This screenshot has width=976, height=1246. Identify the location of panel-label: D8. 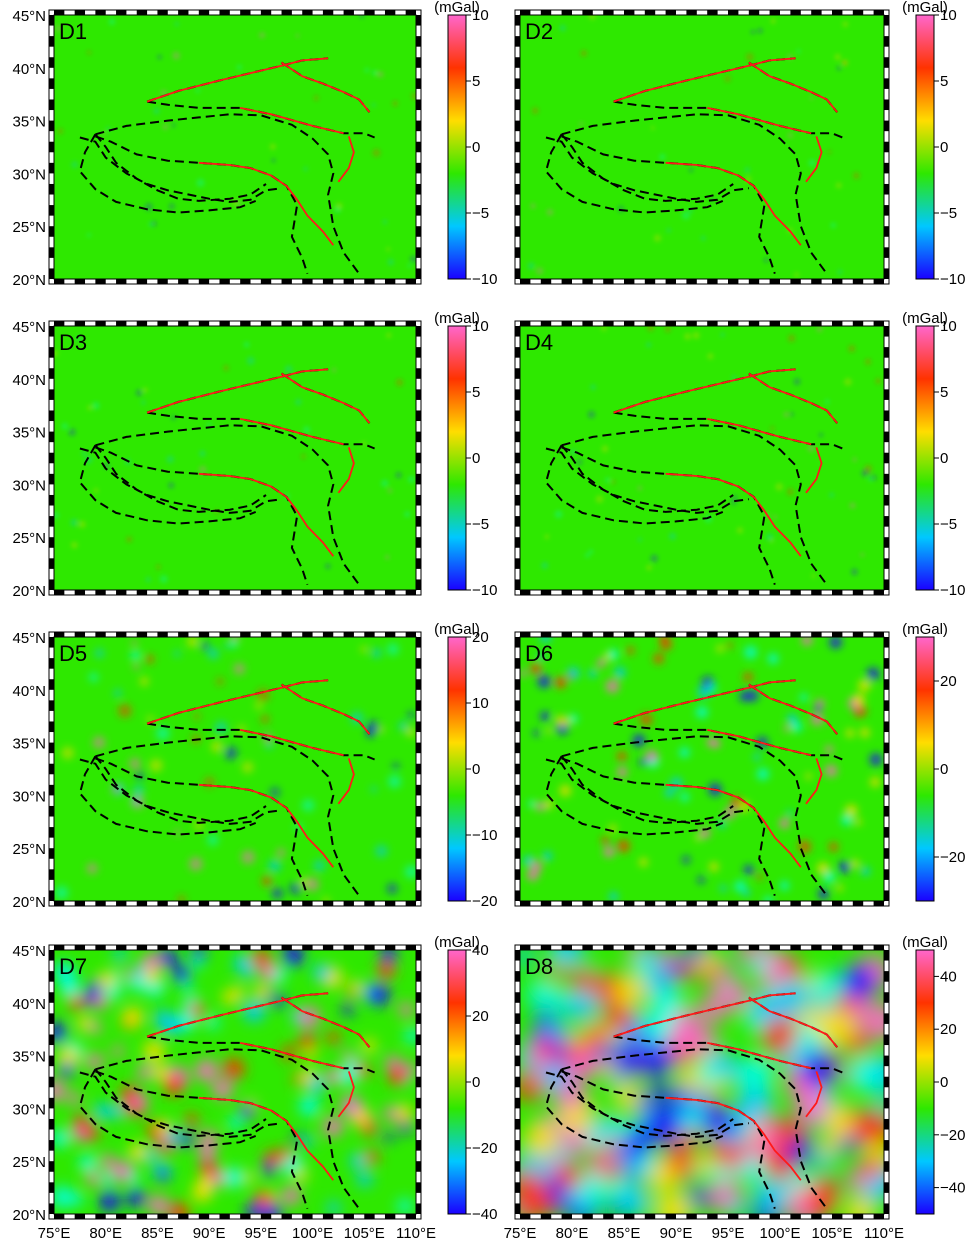
(539, 966).